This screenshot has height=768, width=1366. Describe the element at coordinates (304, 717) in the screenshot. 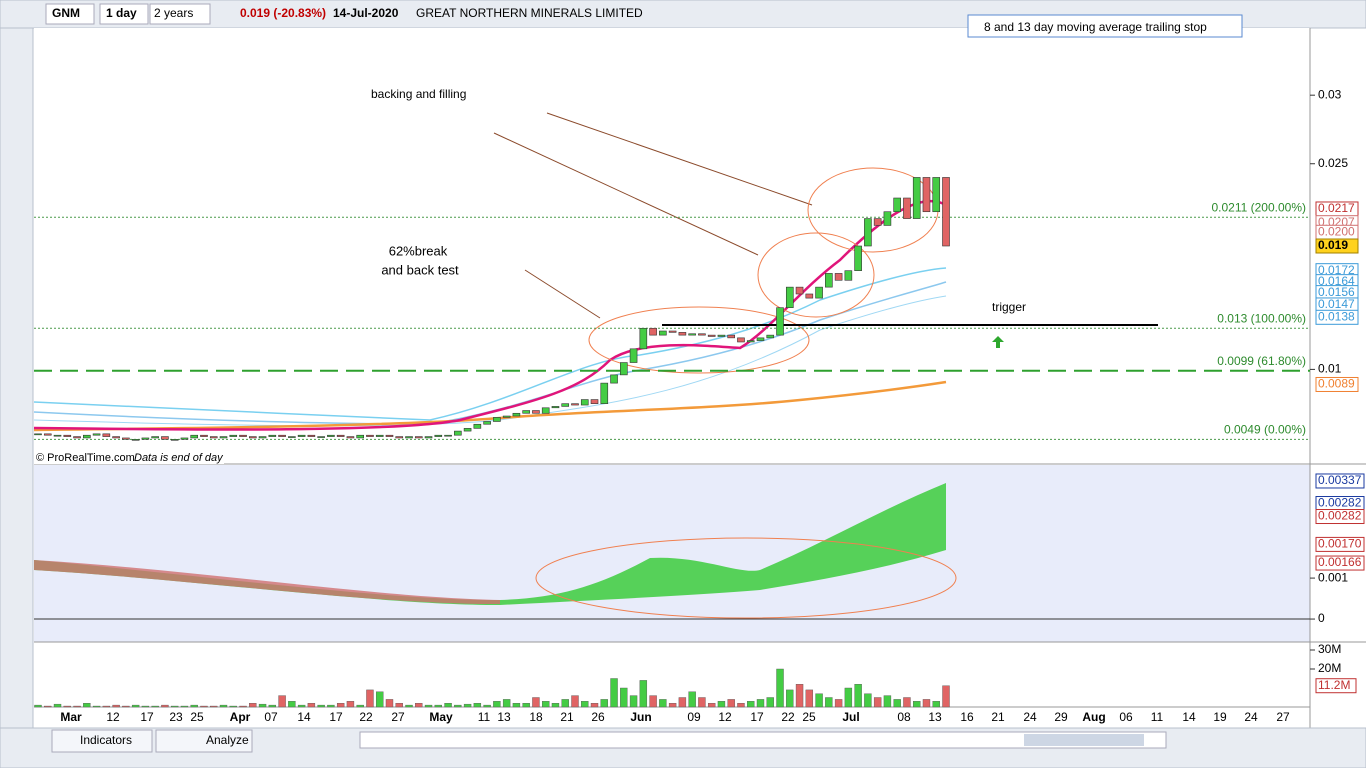

I see `x-tick-label: 14` at that location.